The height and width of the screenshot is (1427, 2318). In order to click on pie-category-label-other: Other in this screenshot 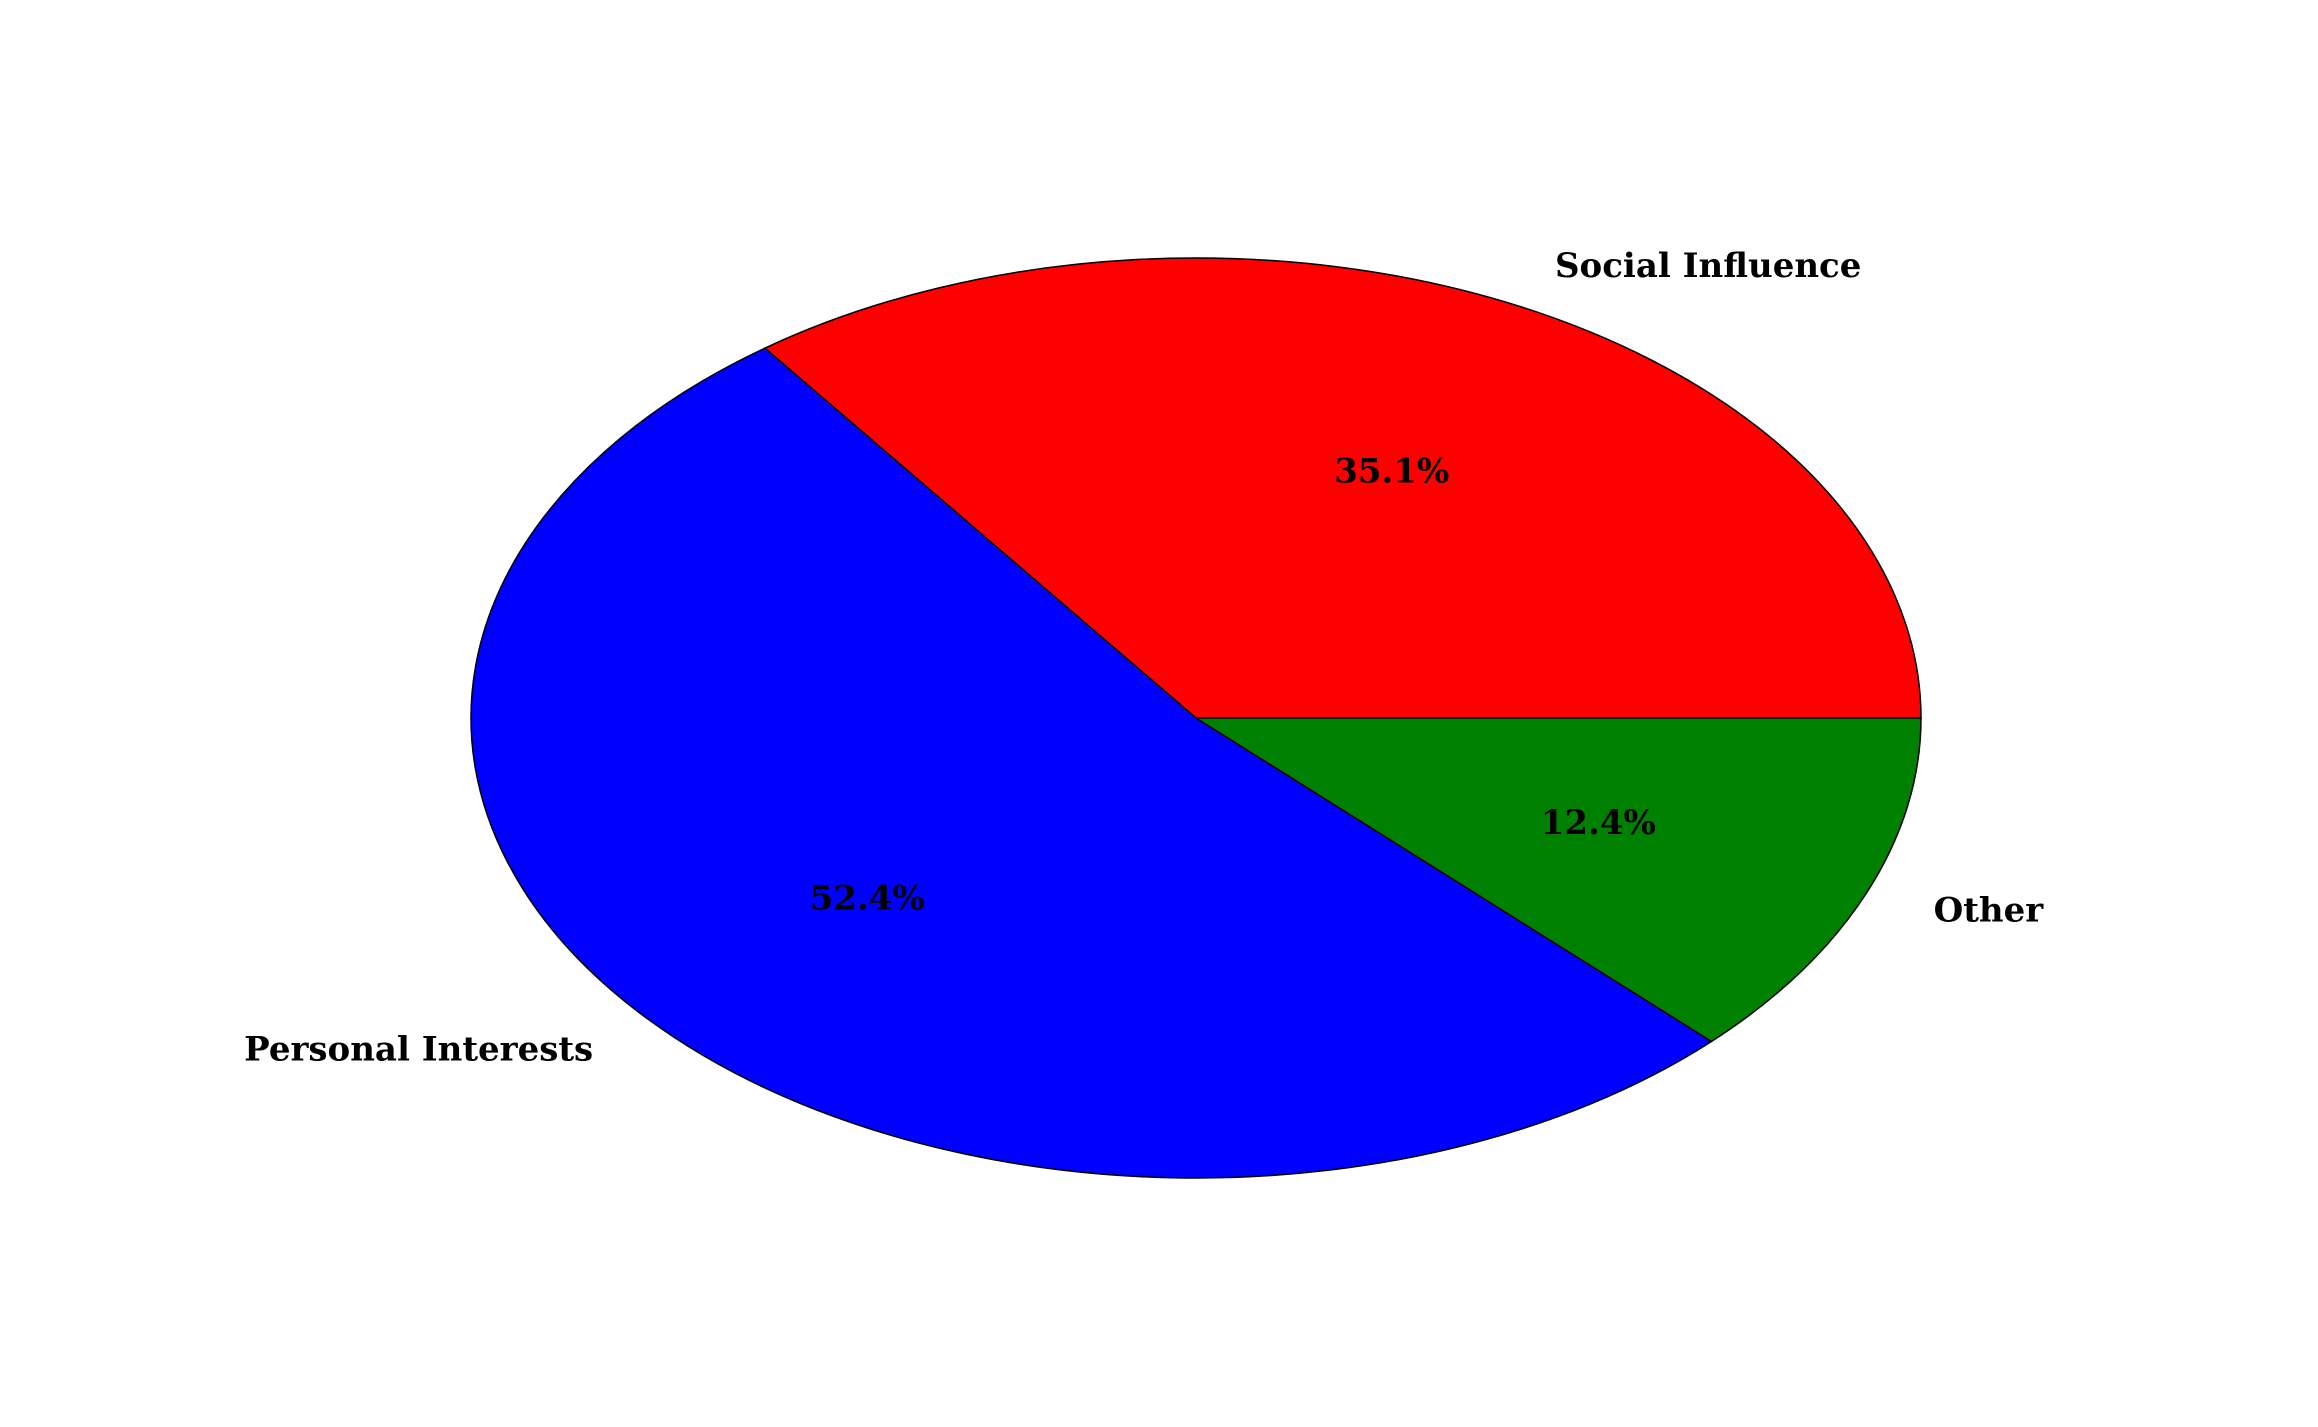, I will do `click(1989, 910)`.